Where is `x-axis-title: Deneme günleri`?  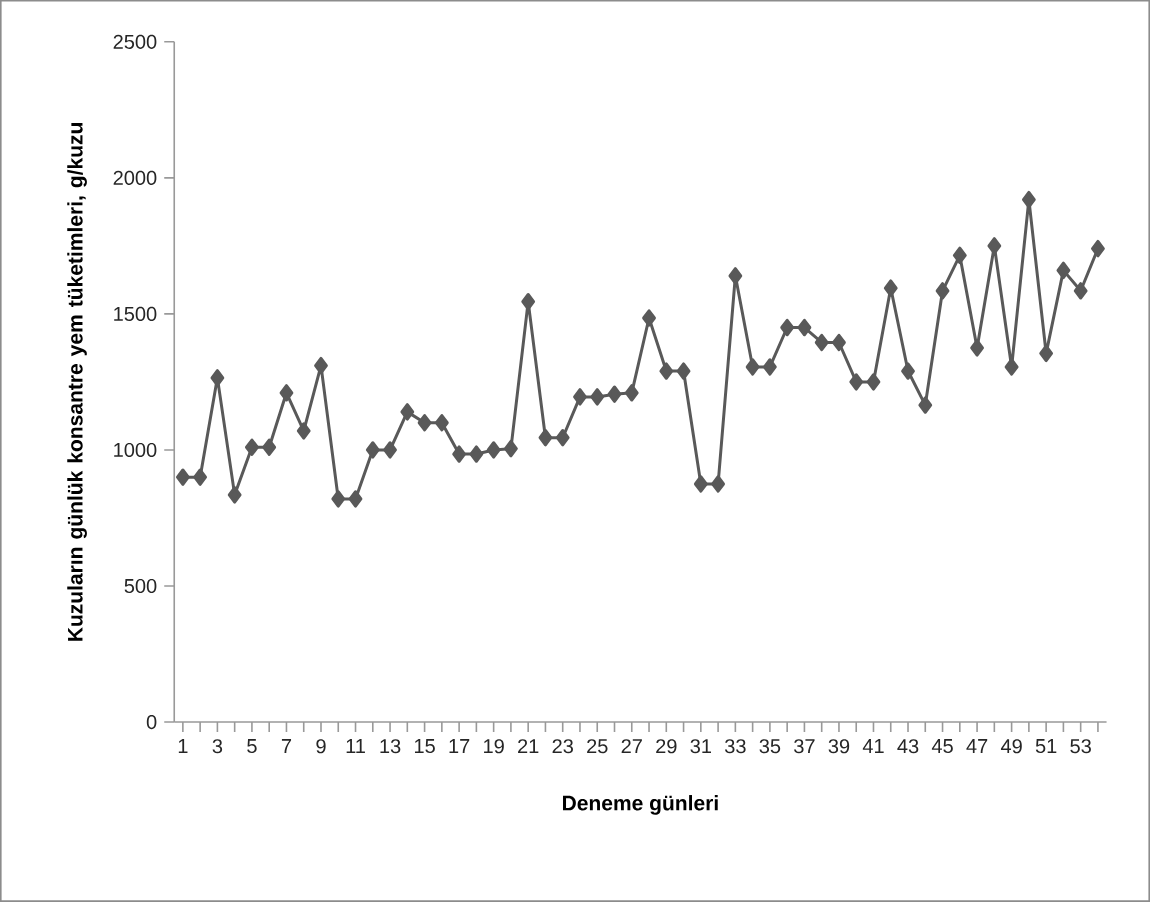
x-axis-title: Deneme günleri is located at coordinates (640, 805).